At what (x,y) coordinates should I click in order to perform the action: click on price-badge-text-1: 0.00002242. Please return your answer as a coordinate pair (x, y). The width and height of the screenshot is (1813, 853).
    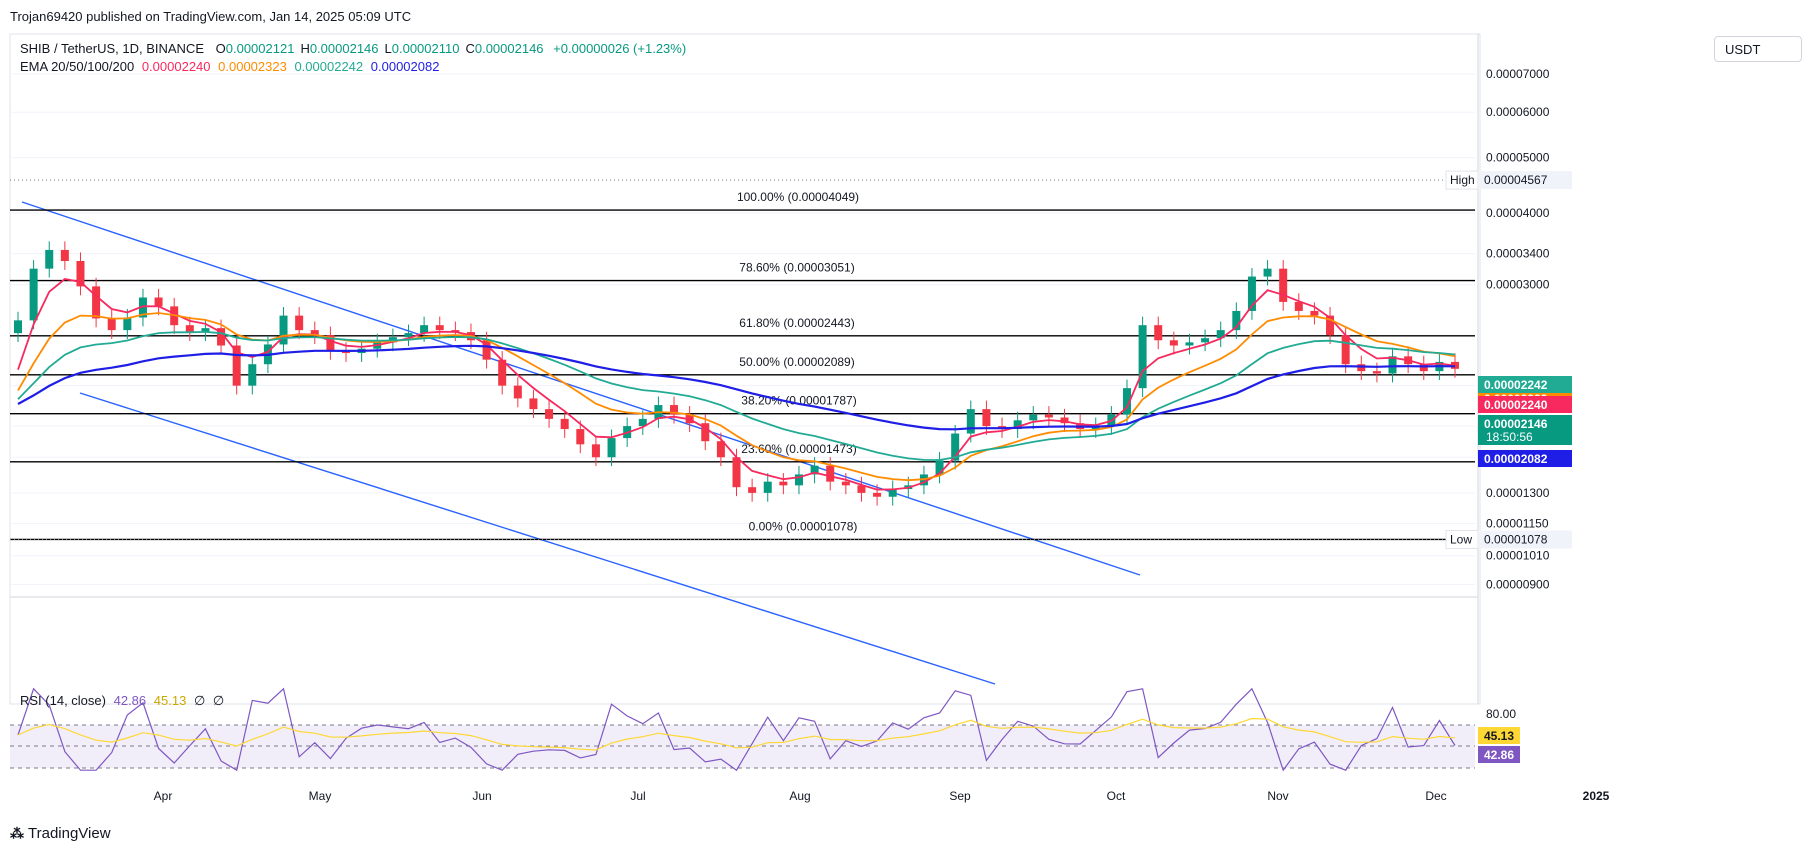
    Looking at the image, I should click on (1516, 385).